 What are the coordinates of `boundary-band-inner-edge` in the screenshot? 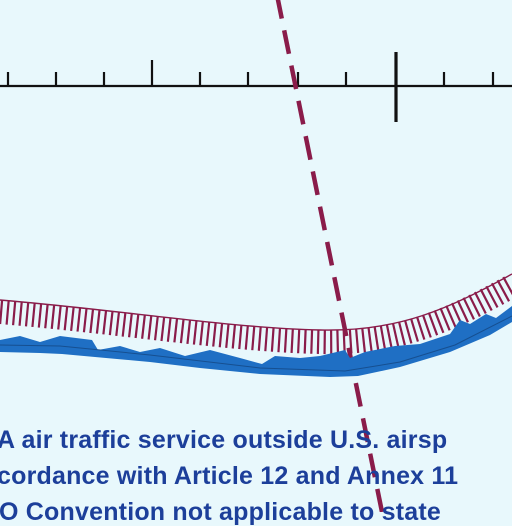 It's located at (256, 343).